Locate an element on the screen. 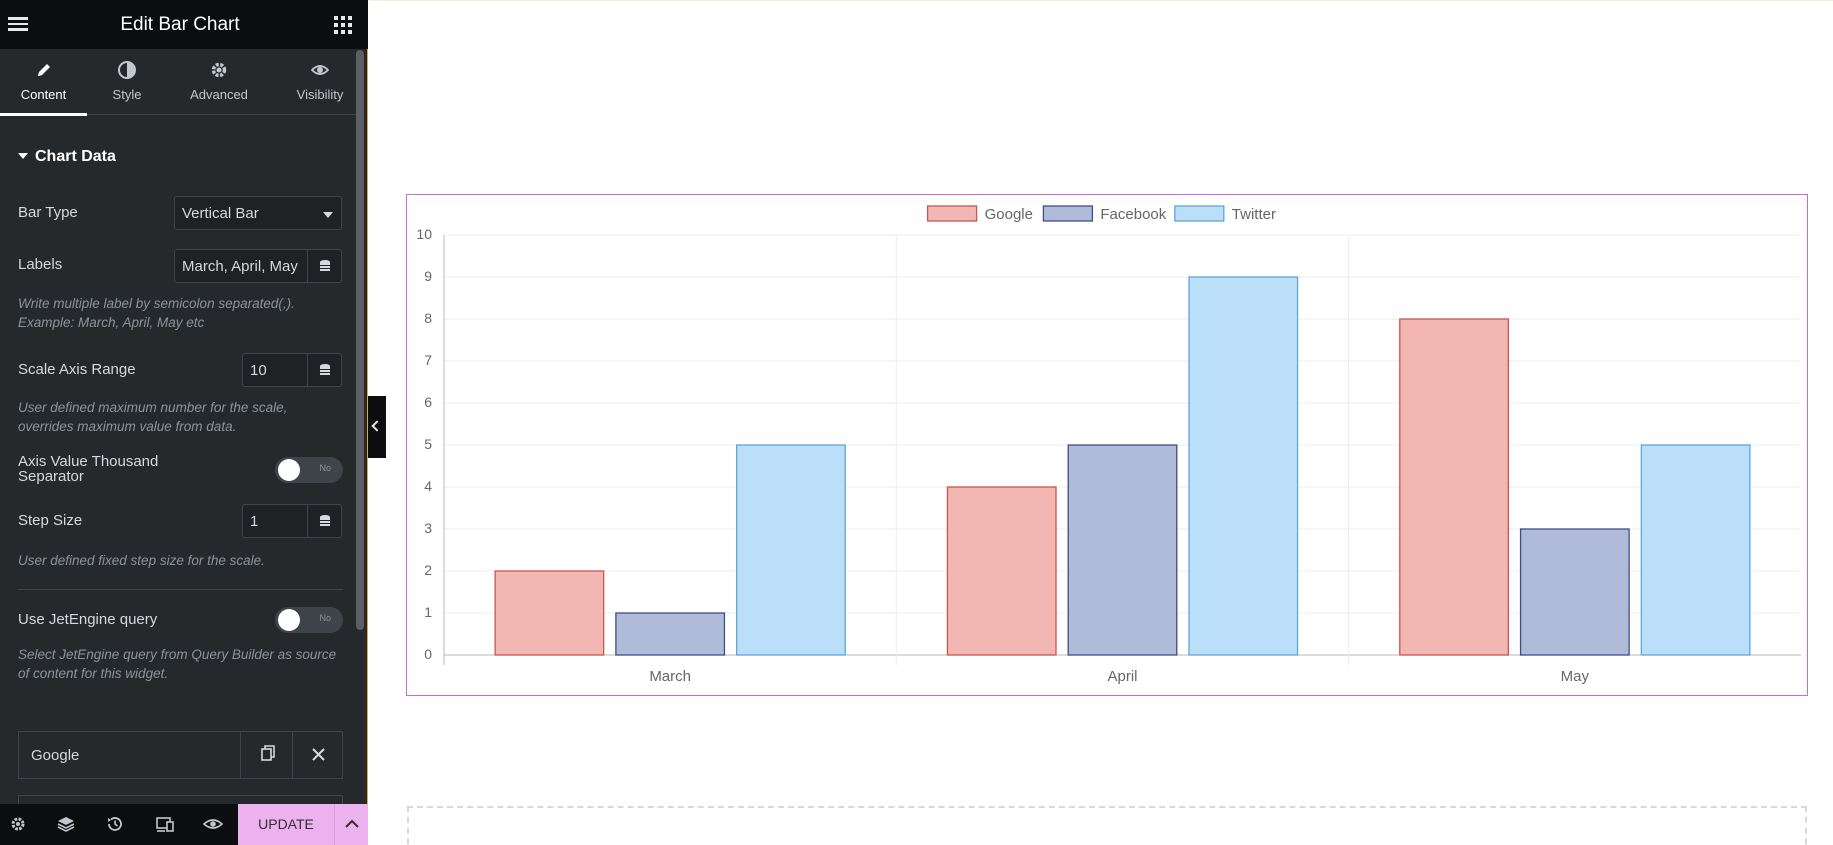 The height and width of the screenshot is (845, 1833). y-tick-label: 9 is located at coordinates (428, 276).